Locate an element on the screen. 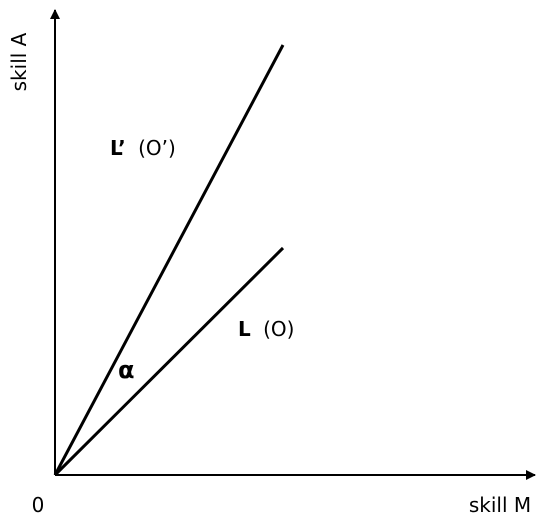 Image resolution: width=541 pixels, height=521 pixels. y-axis-label: skill A is located at coordinates (19, 61).